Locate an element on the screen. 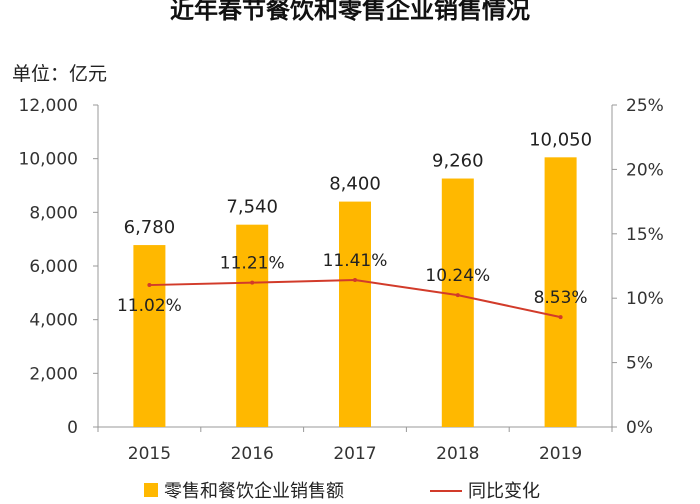 This screenshot has width=700, height=504. legend: 零售和餐饮企业销售额 同比变化 is located at coordinates (342, 491).